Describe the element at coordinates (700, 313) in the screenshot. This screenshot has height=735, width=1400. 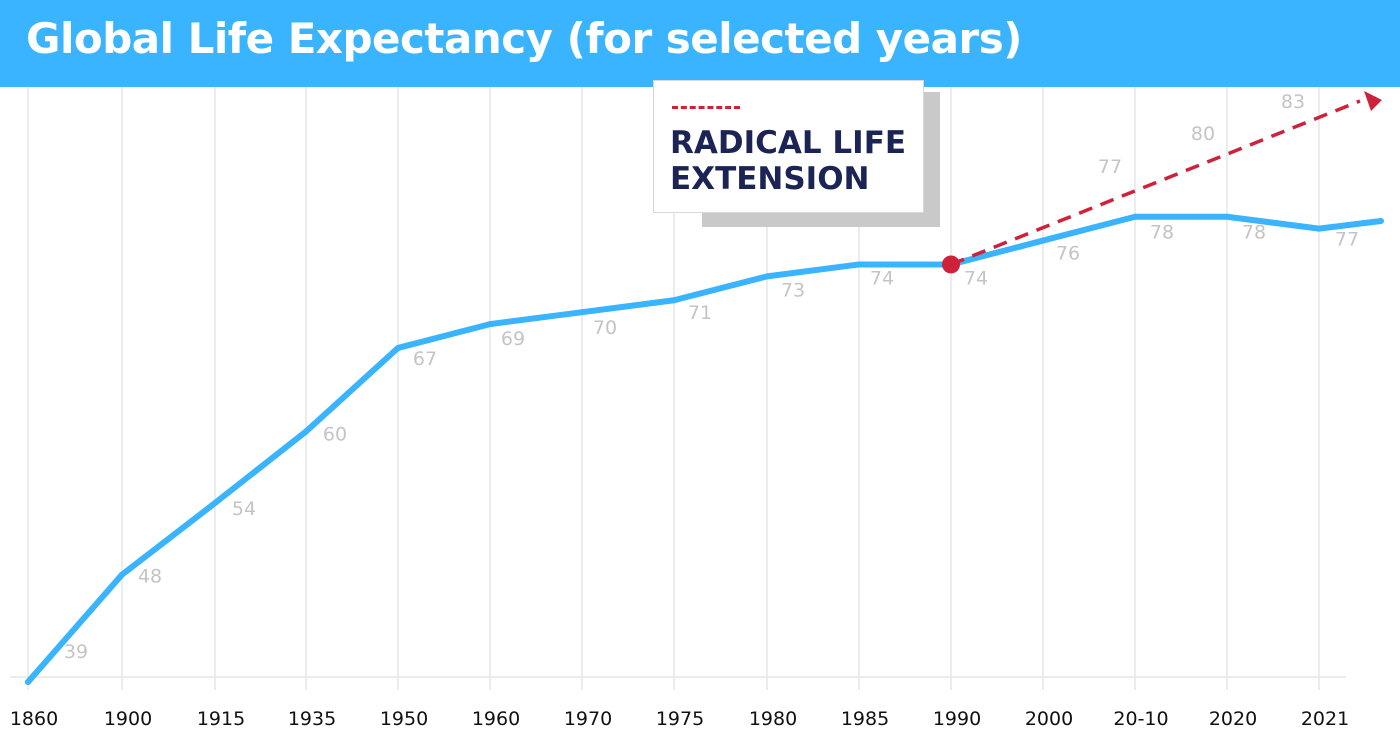
I see `data-label-1975: 71` at that location.